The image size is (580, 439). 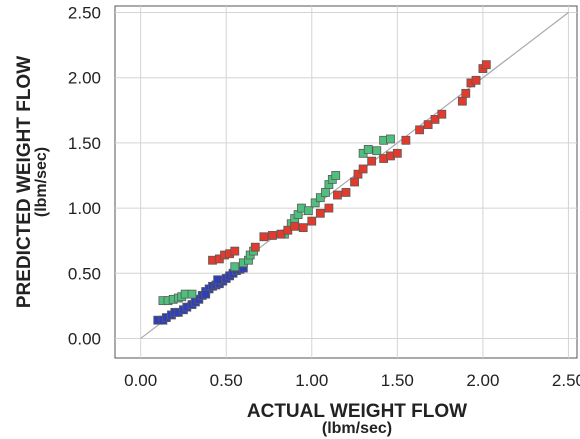 I want to click on x-tick-label: 2.50, so click(x=566, y=380).